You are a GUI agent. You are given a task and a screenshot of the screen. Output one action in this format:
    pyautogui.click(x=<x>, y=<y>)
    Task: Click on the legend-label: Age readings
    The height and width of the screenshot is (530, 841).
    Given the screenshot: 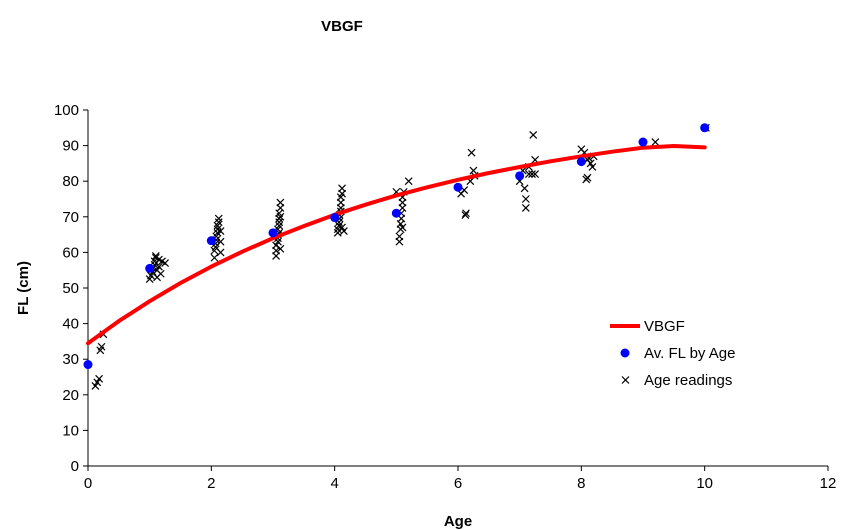 What is the action you would take?
    pyautogui.click(x=688, y=380)
    